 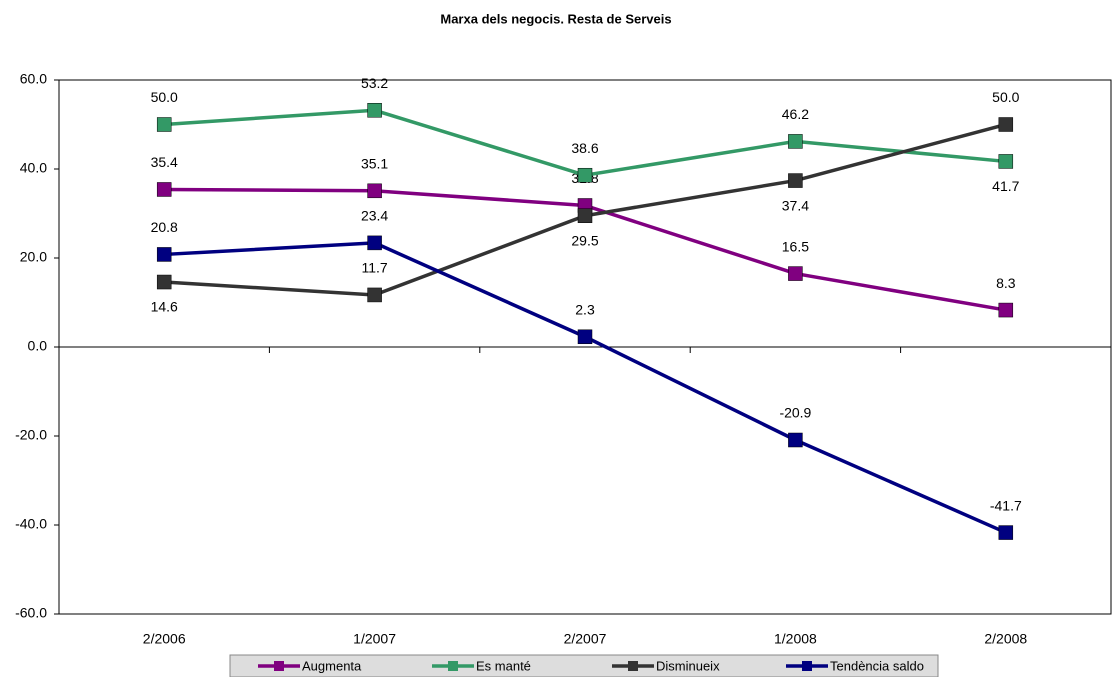 I want to click on data-label: 37.4, so click(x=795, y=205).